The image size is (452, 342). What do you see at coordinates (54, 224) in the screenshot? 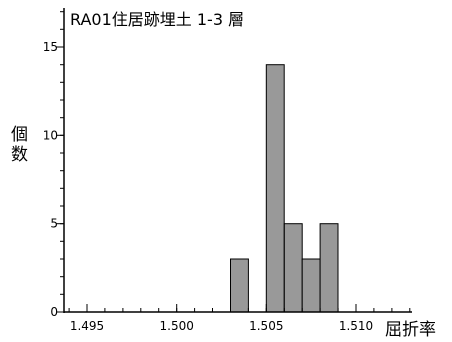
I see `y-tick-label: 5` at bounding box center [54, 224].